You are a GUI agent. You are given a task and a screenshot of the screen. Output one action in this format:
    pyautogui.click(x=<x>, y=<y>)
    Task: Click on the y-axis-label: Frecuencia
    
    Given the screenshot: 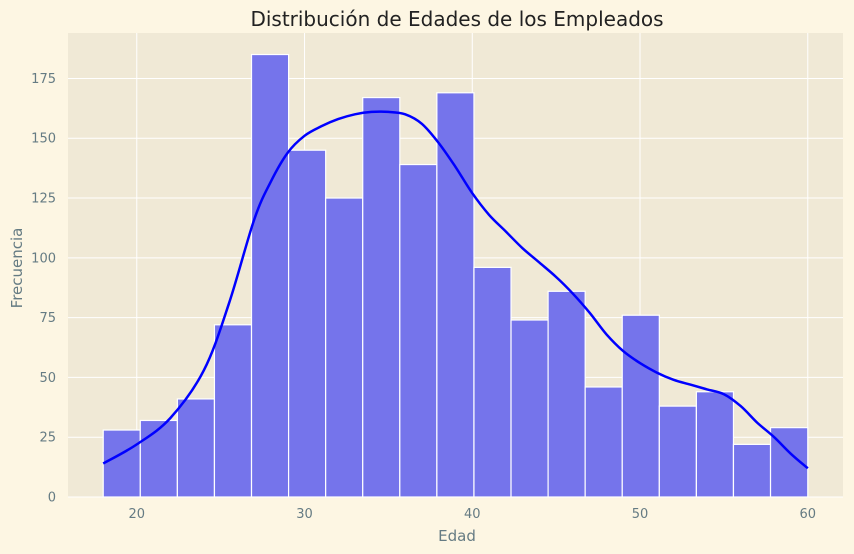 What is the action you would take?
    pyautogui.click(x=17, y=268)
    